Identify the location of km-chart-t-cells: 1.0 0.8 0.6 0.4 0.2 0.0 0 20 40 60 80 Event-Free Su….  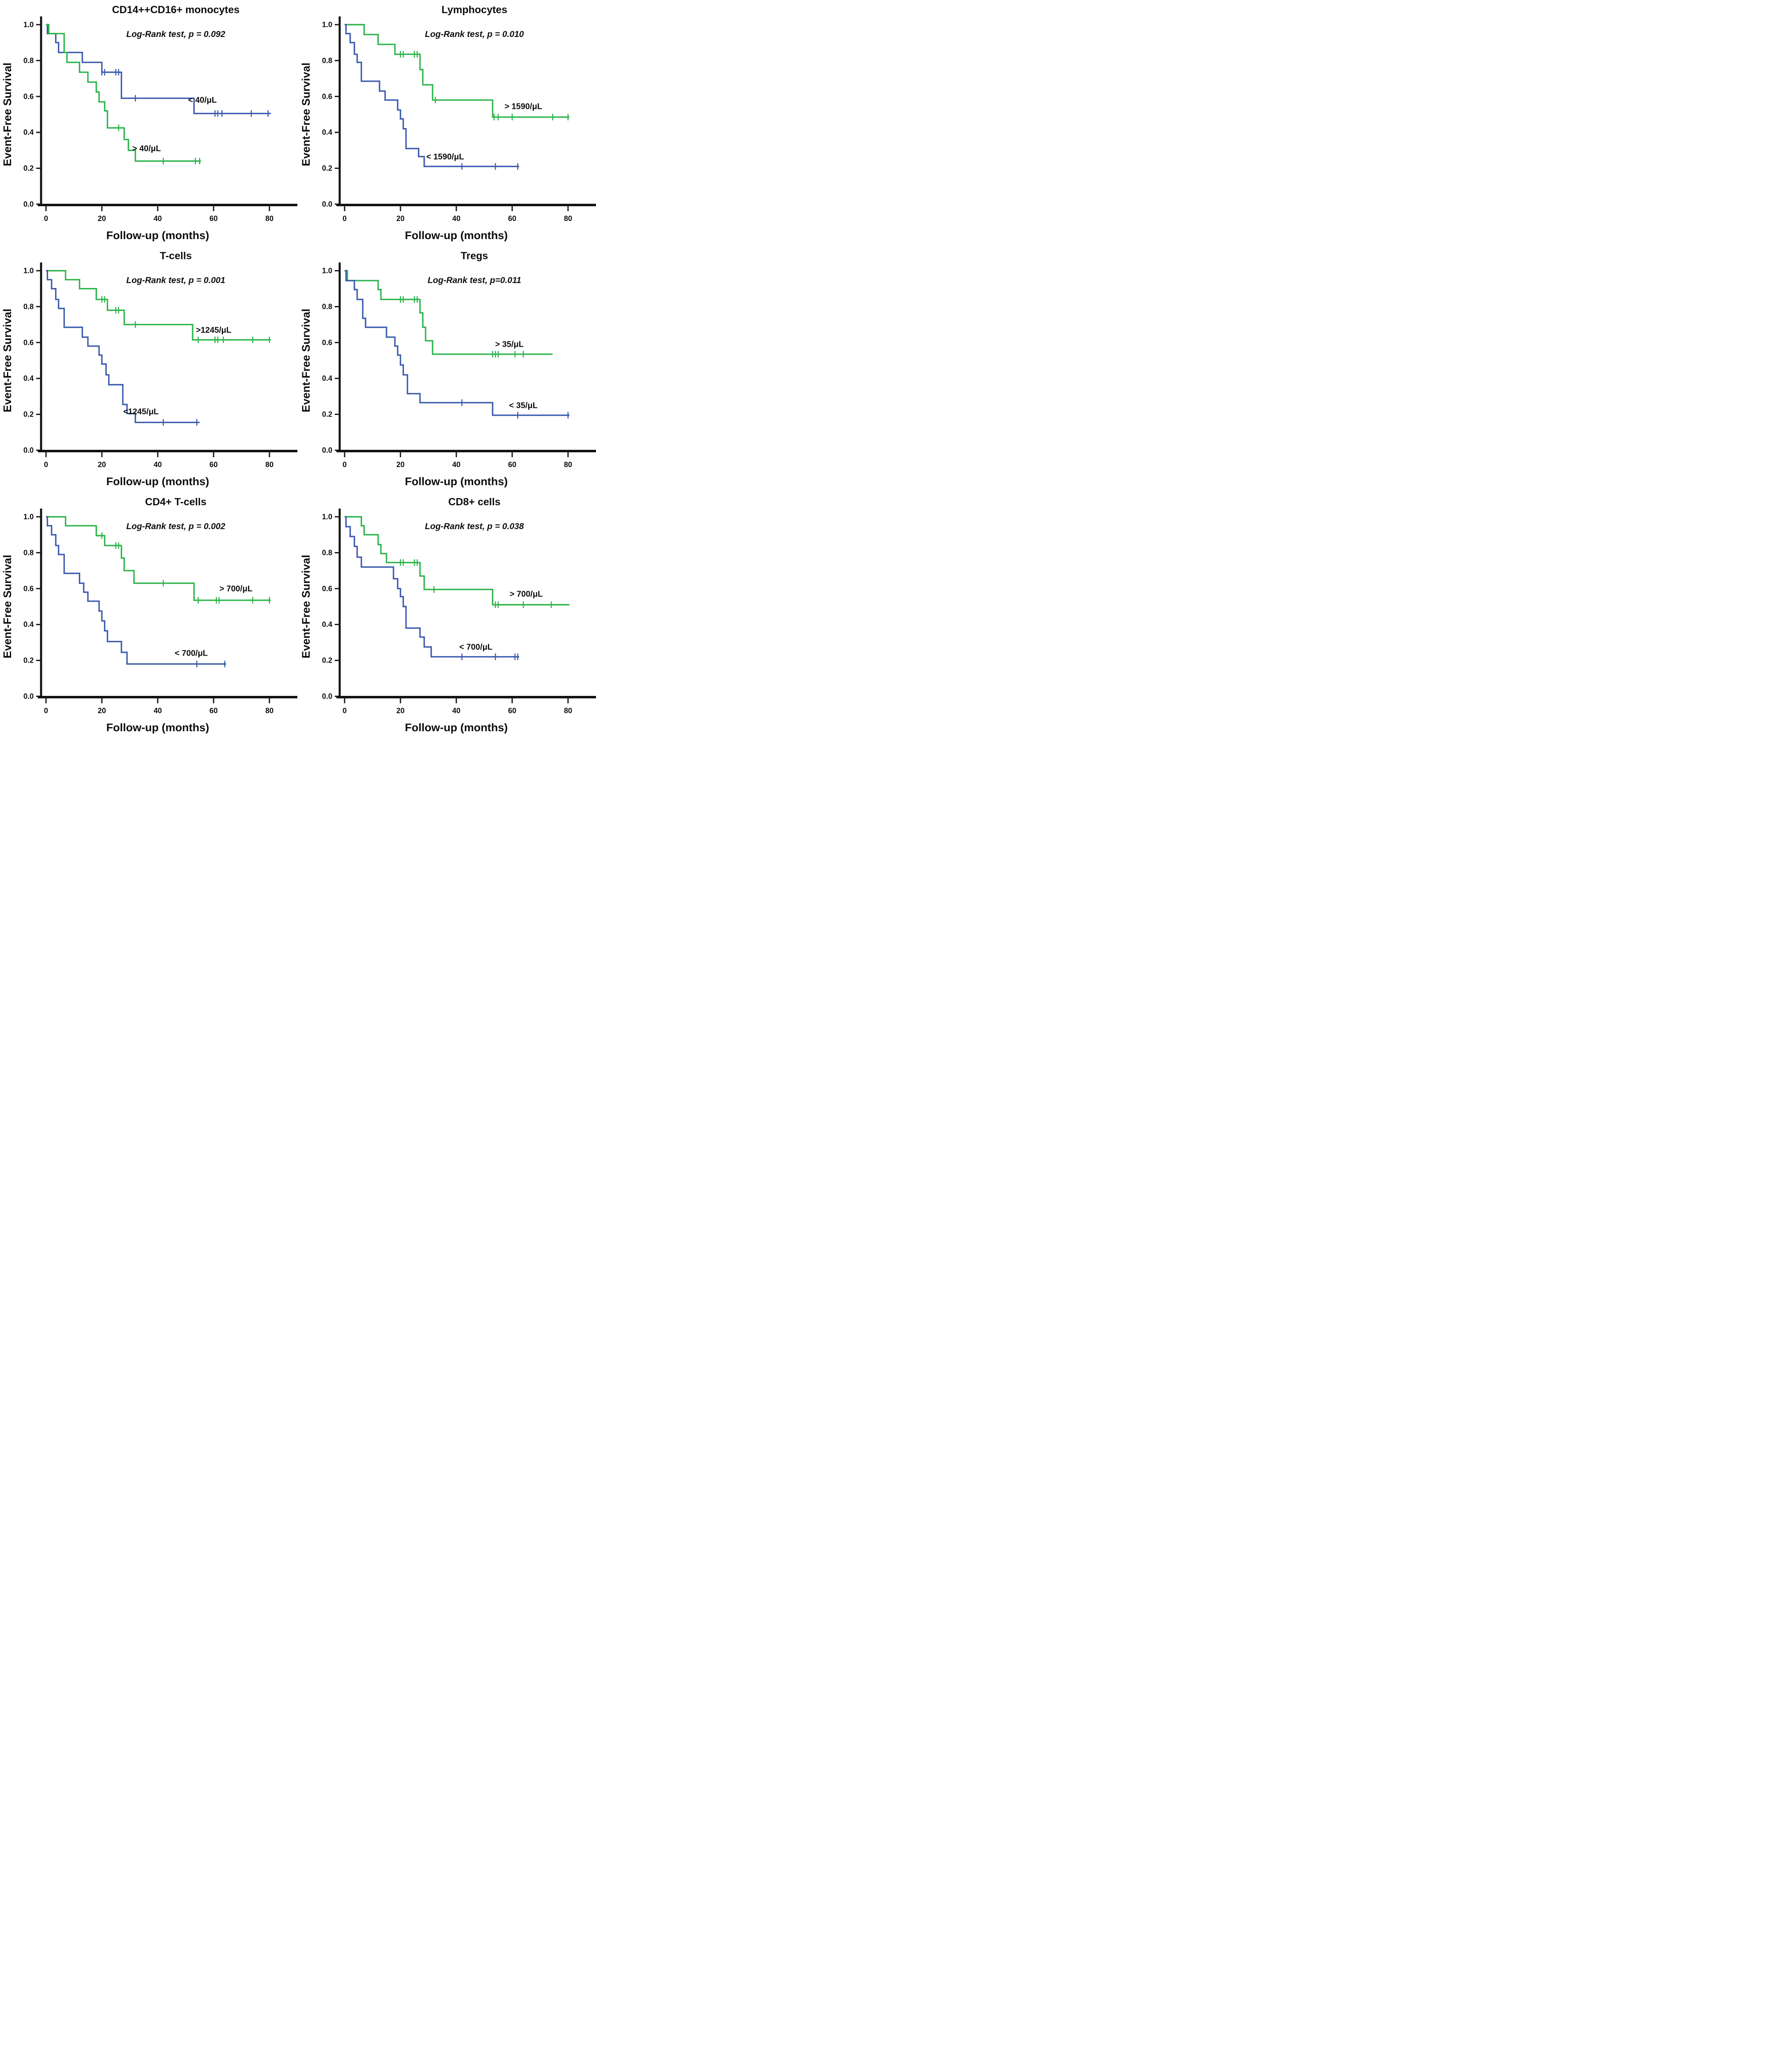
(149, 369).